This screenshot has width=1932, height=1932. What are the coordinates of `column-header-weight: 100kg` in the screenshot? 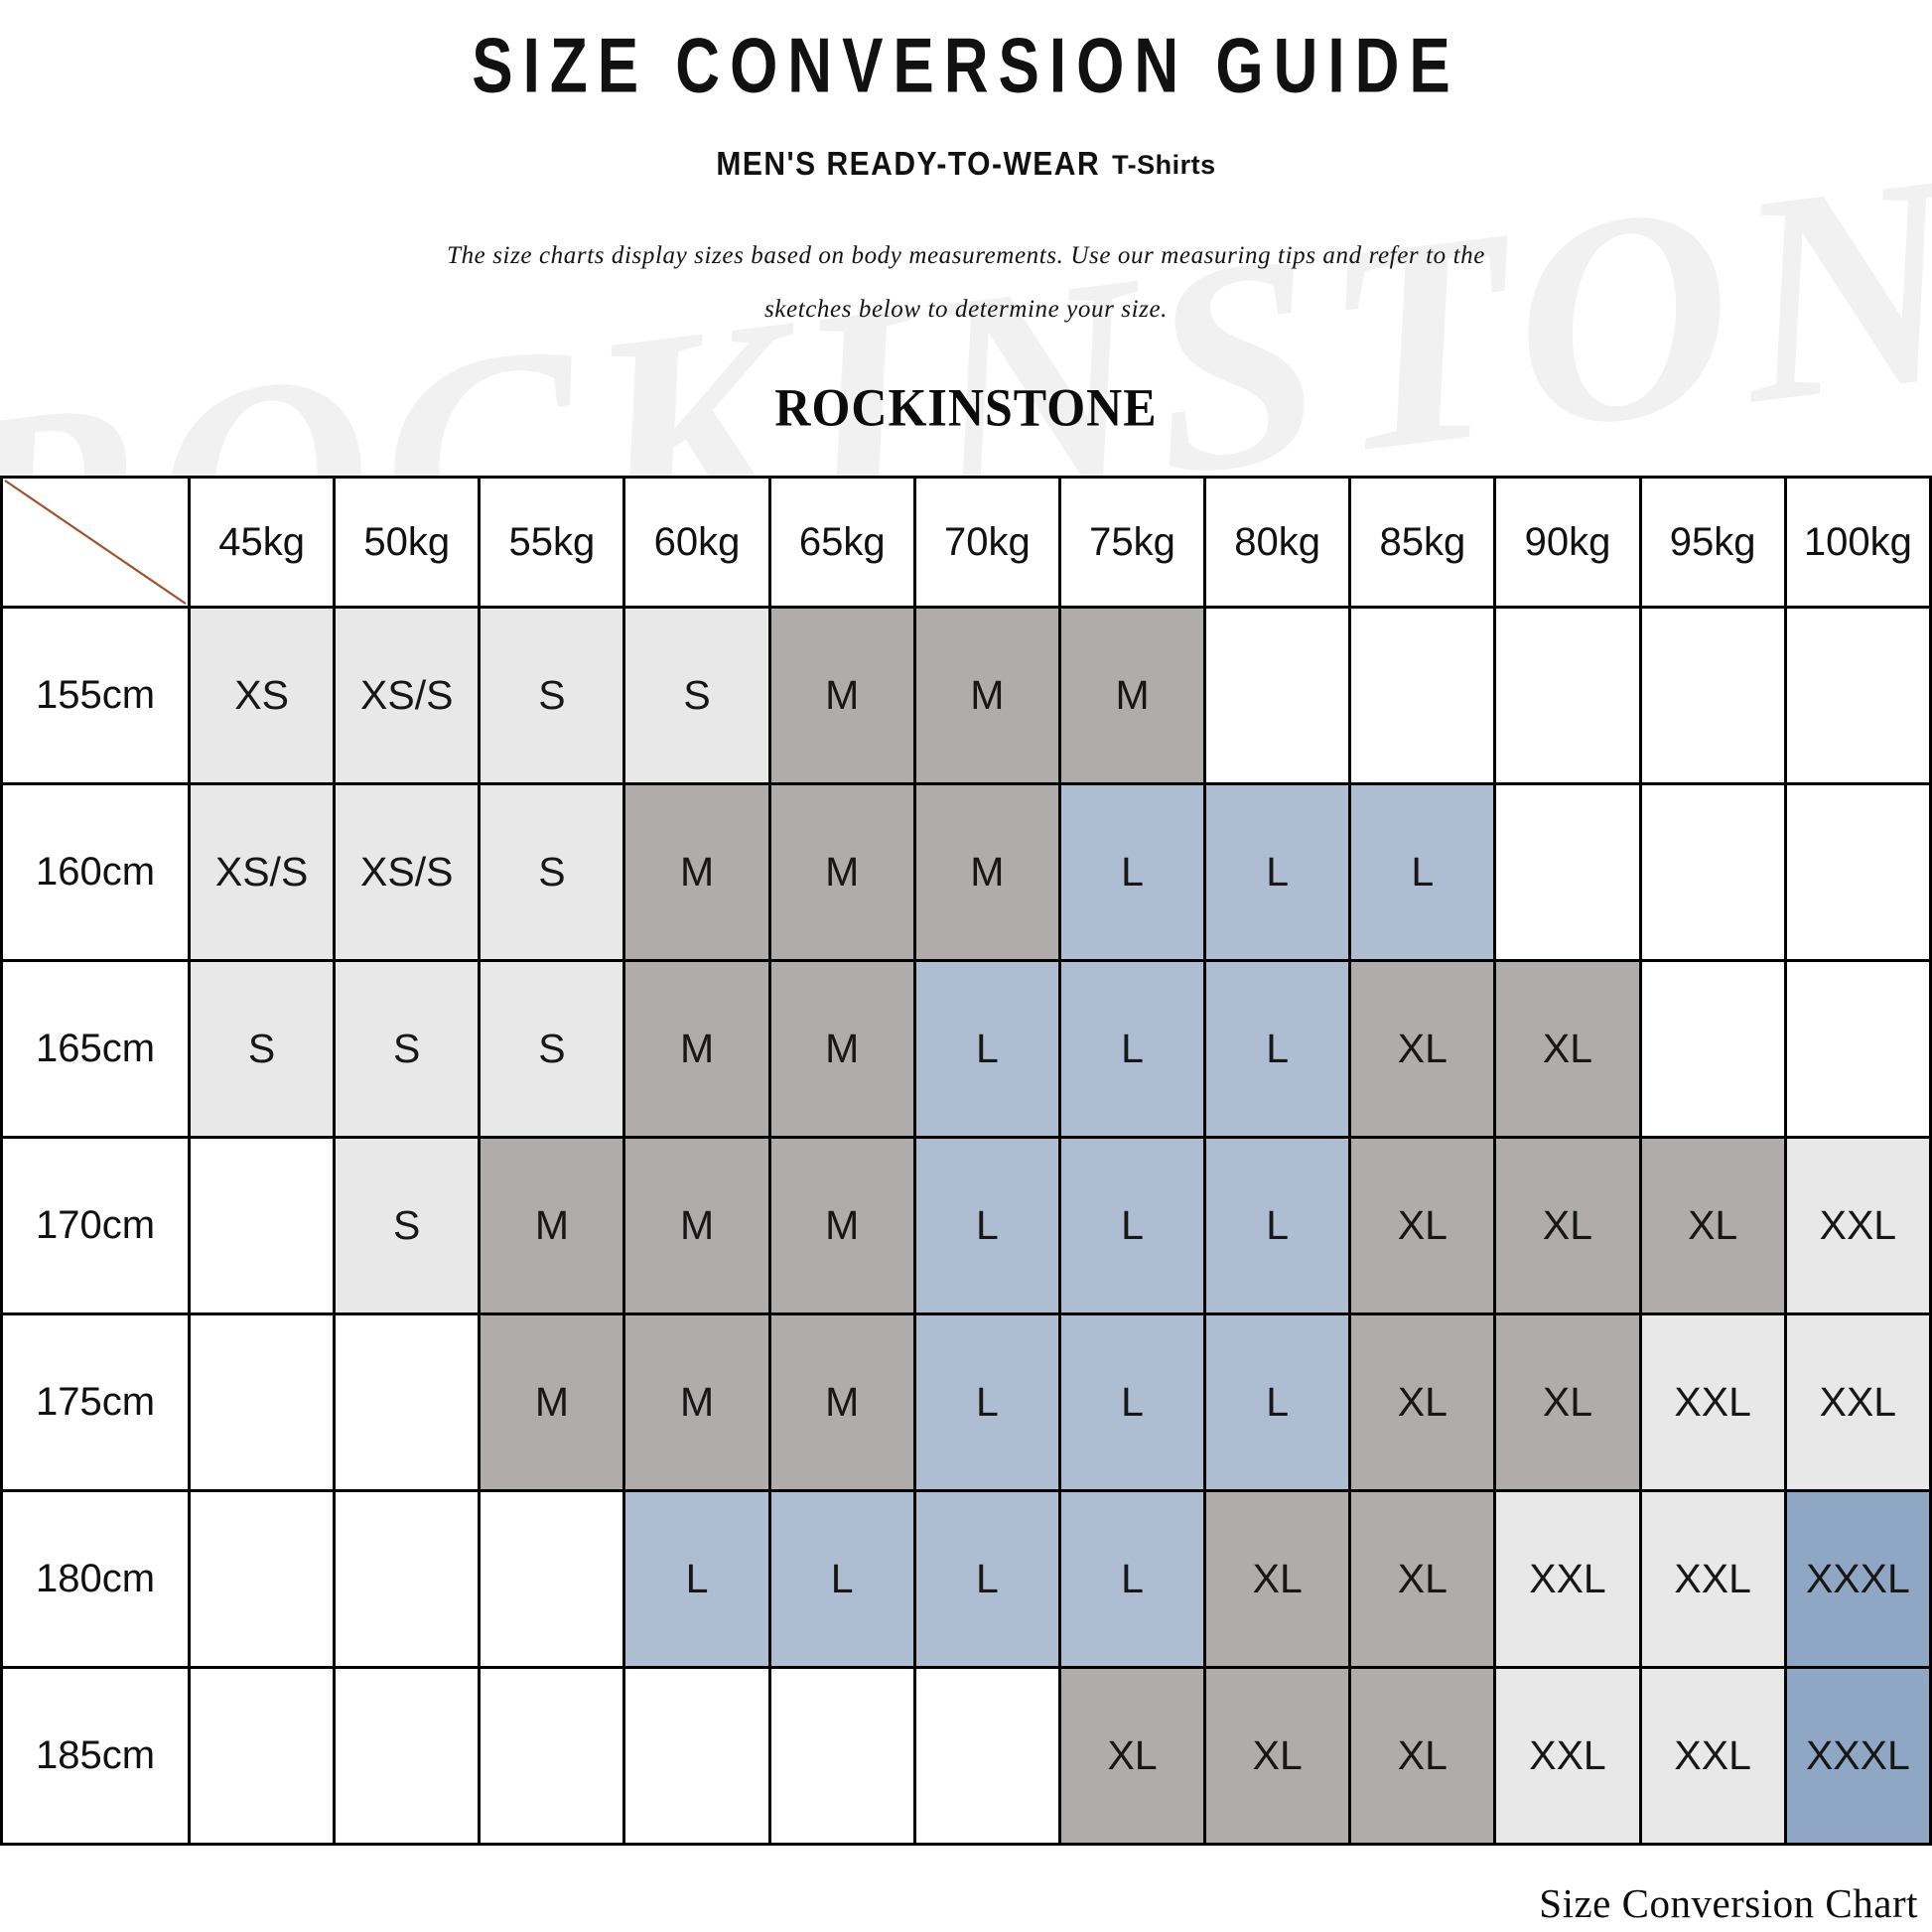 It's located at (1857, 542).